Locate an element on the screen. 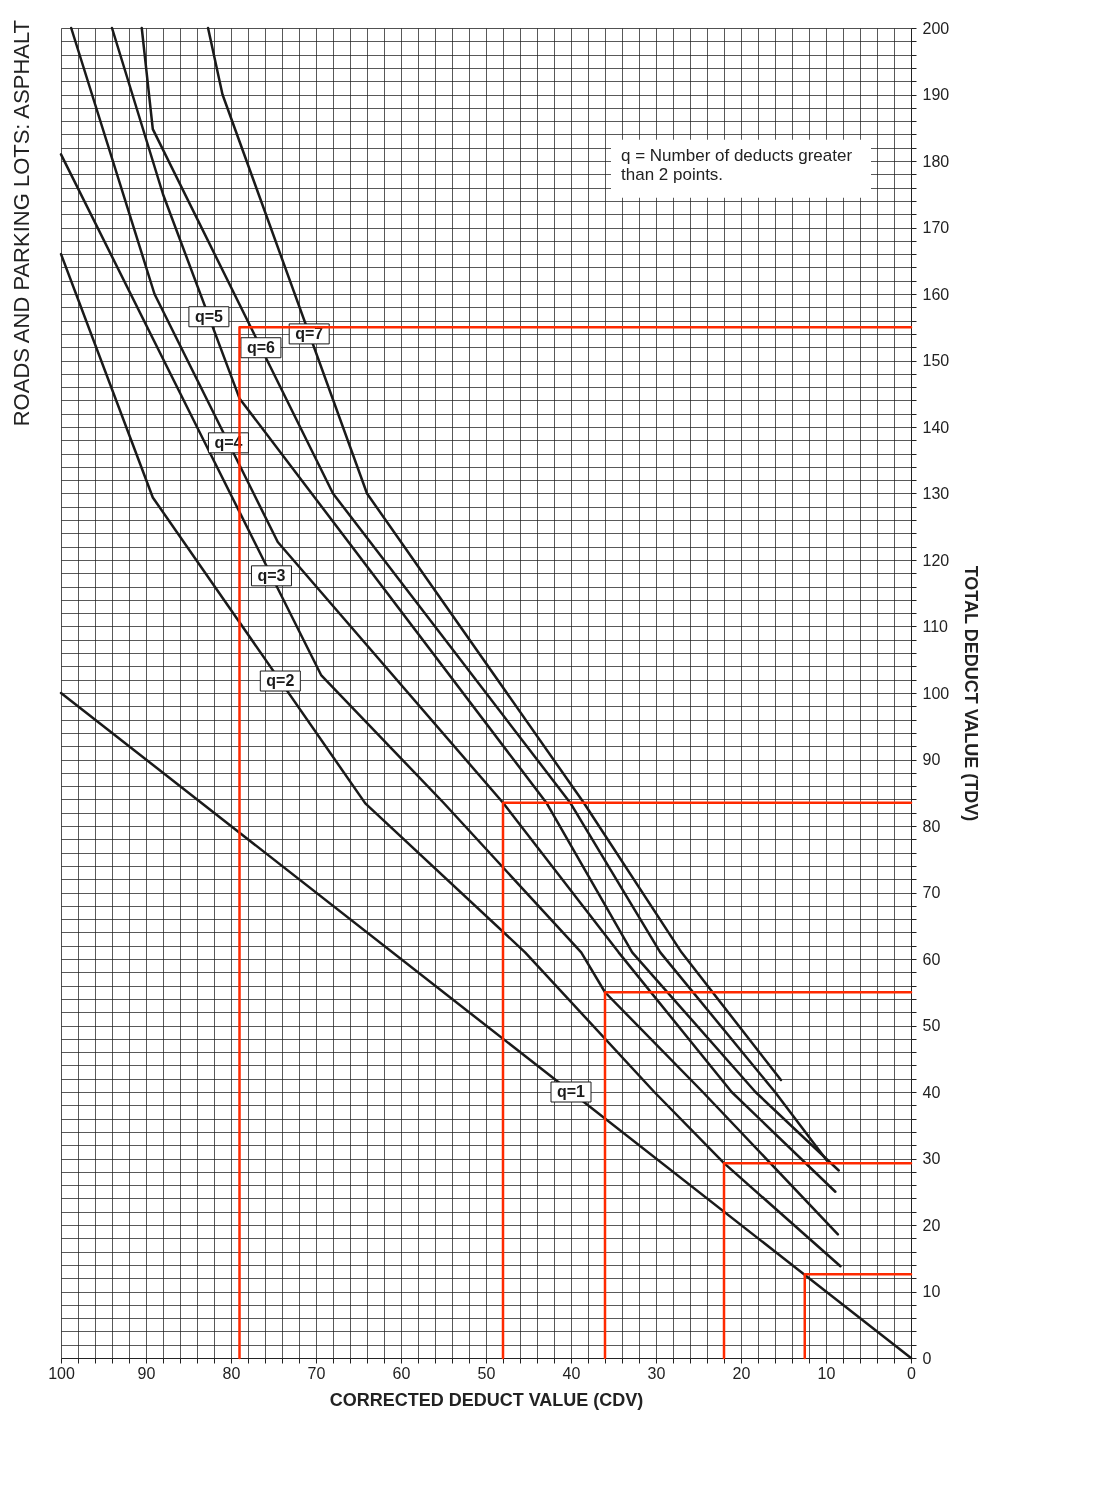  y-tick-label: 110 is located at coordinates (935, 626).